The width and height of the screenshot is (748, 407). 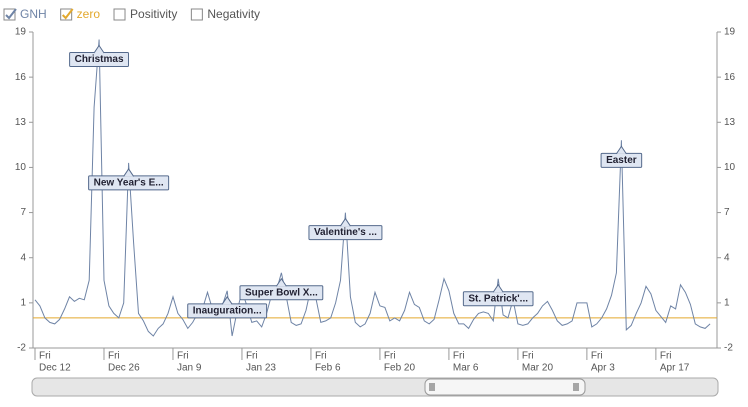 I want to click on x-tick-label: Apr 17, so click(x=675, y=368).